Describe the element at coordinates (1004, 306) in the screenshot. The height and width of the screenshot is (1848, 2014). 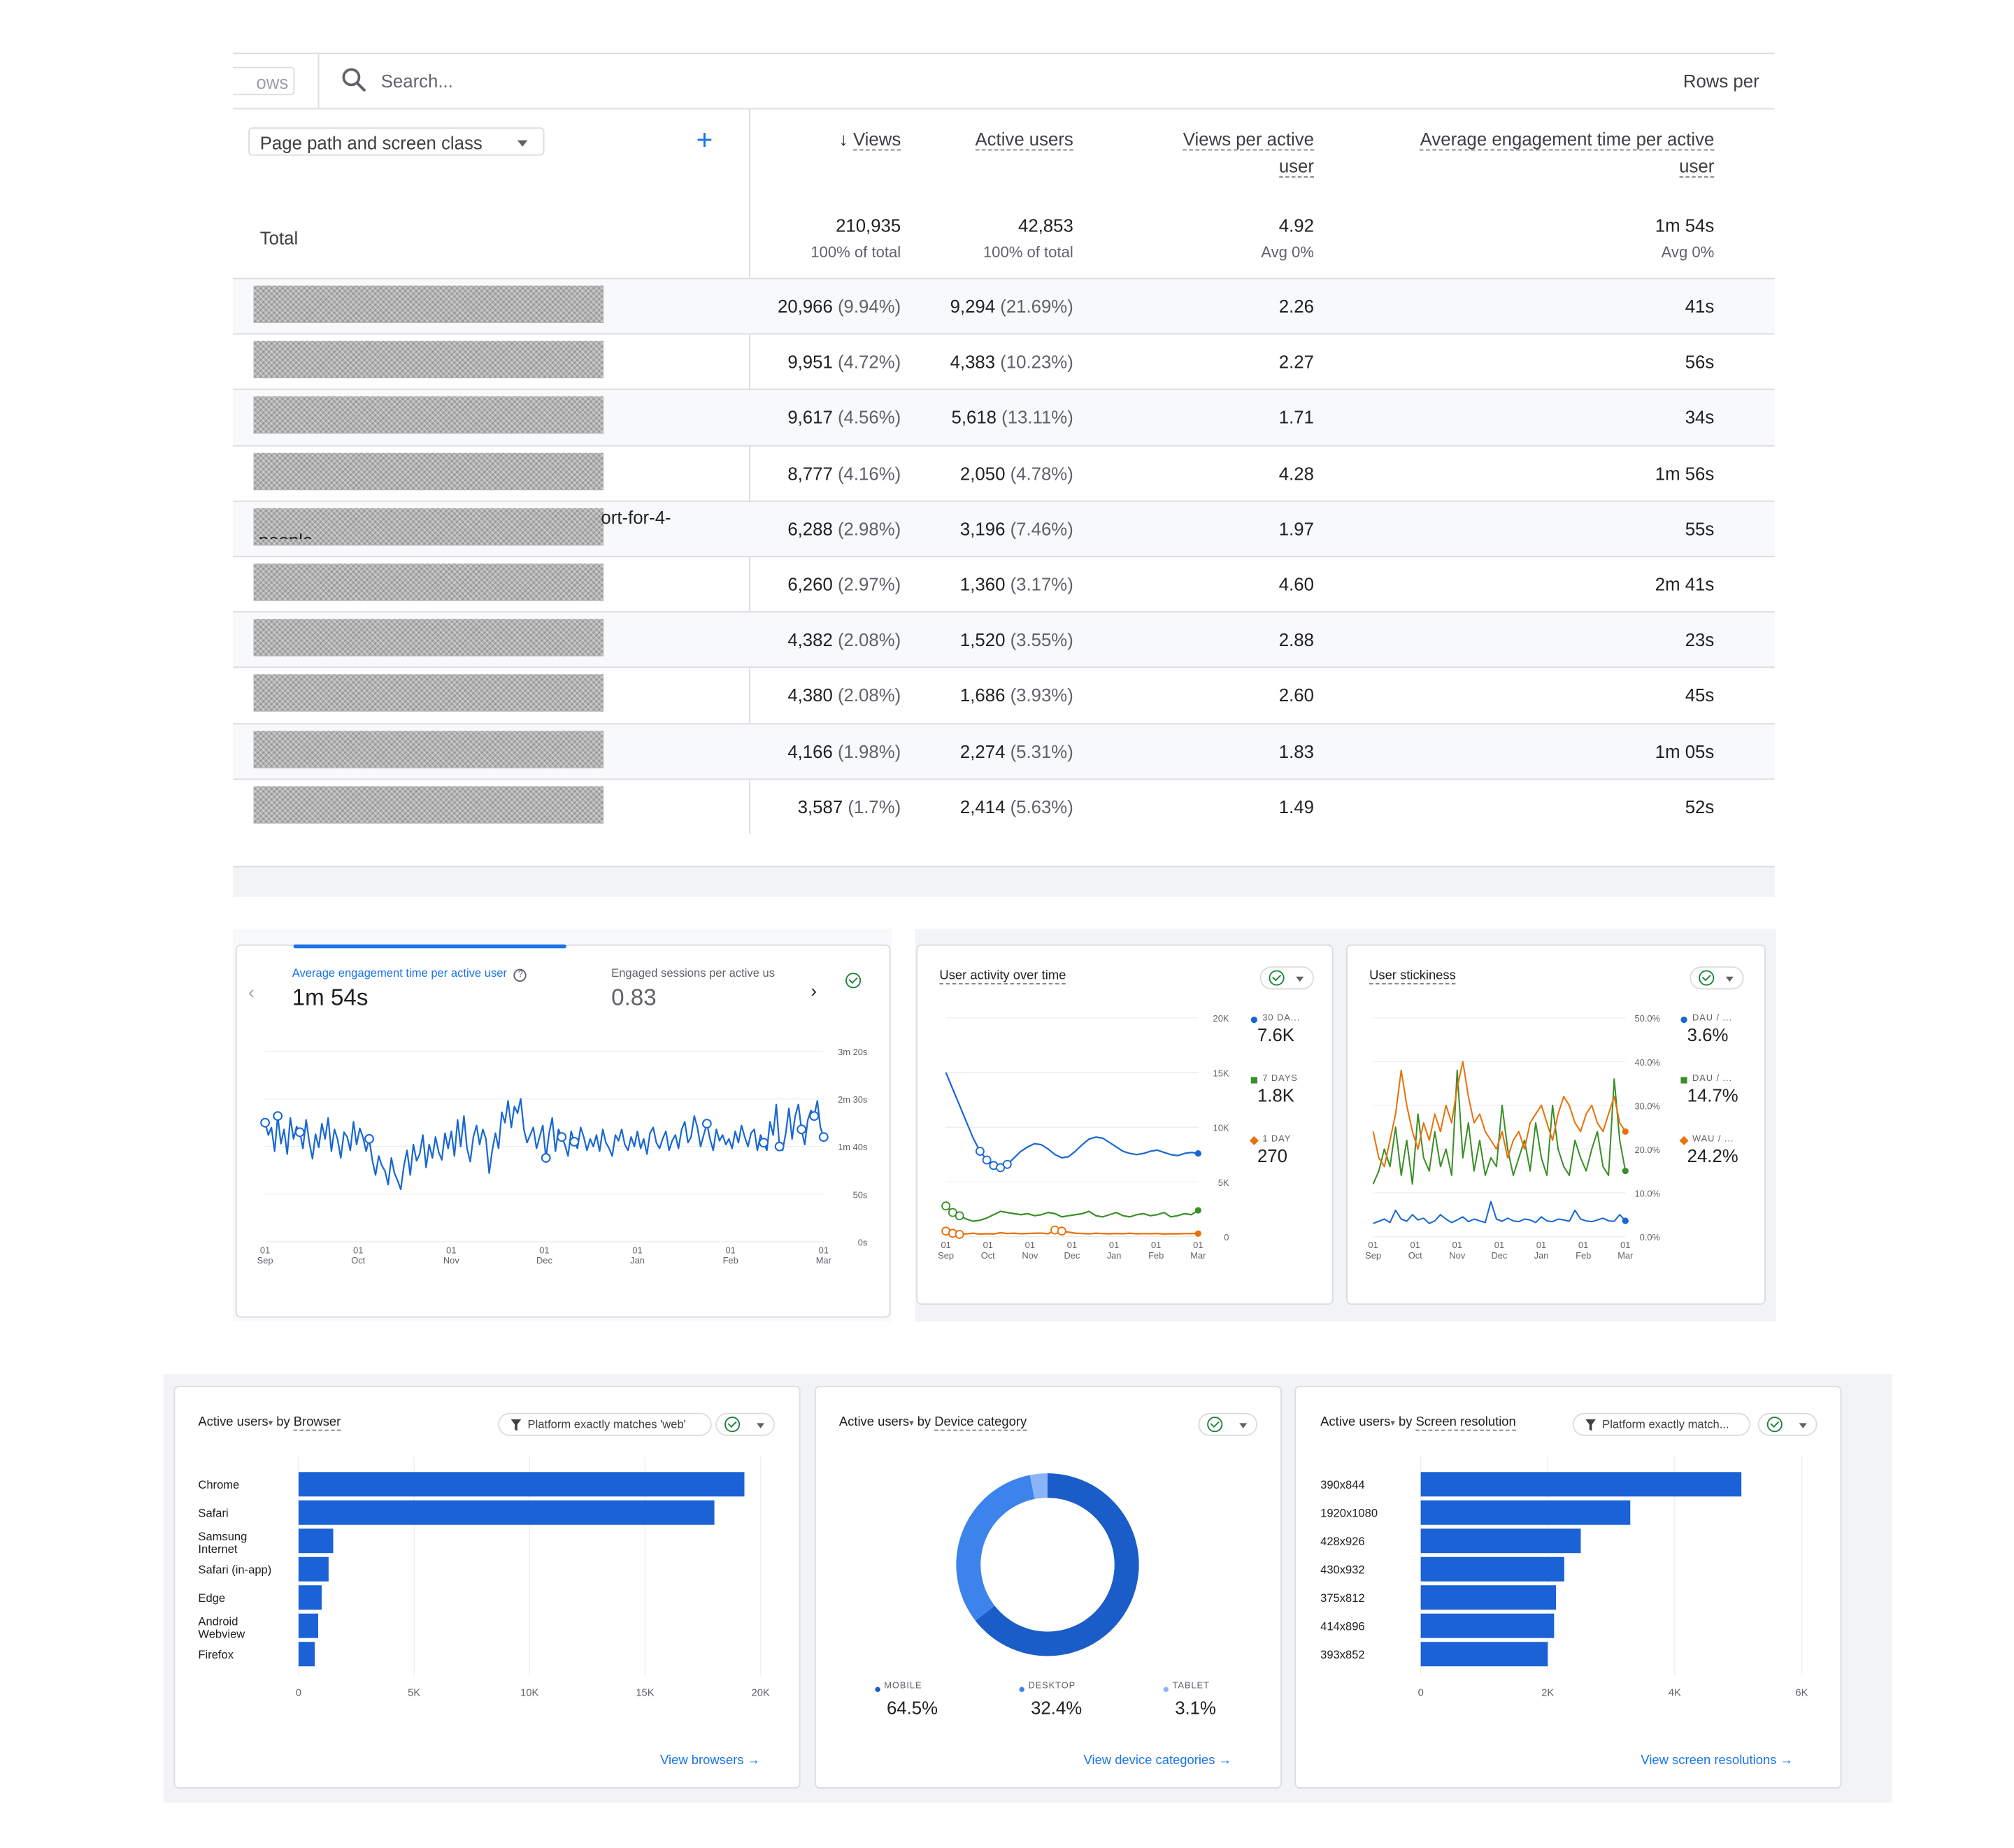
I see `table-row: 20,966 (9.94%) 9,294 (21.69%) 2.26 41s` at that location.